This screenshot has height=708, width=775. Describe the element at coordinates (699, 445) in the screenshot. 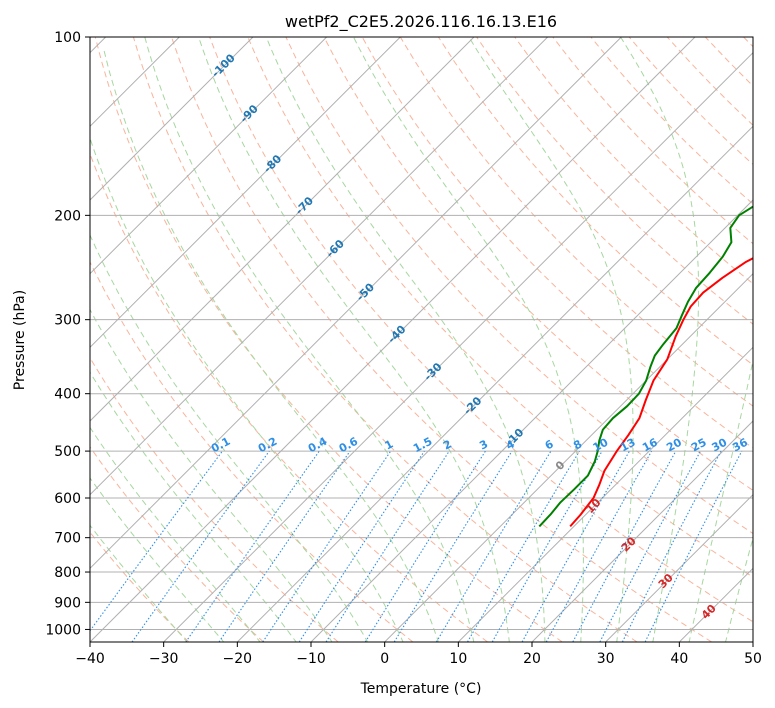

I see `mixing-ratio-label: 25` at that location.